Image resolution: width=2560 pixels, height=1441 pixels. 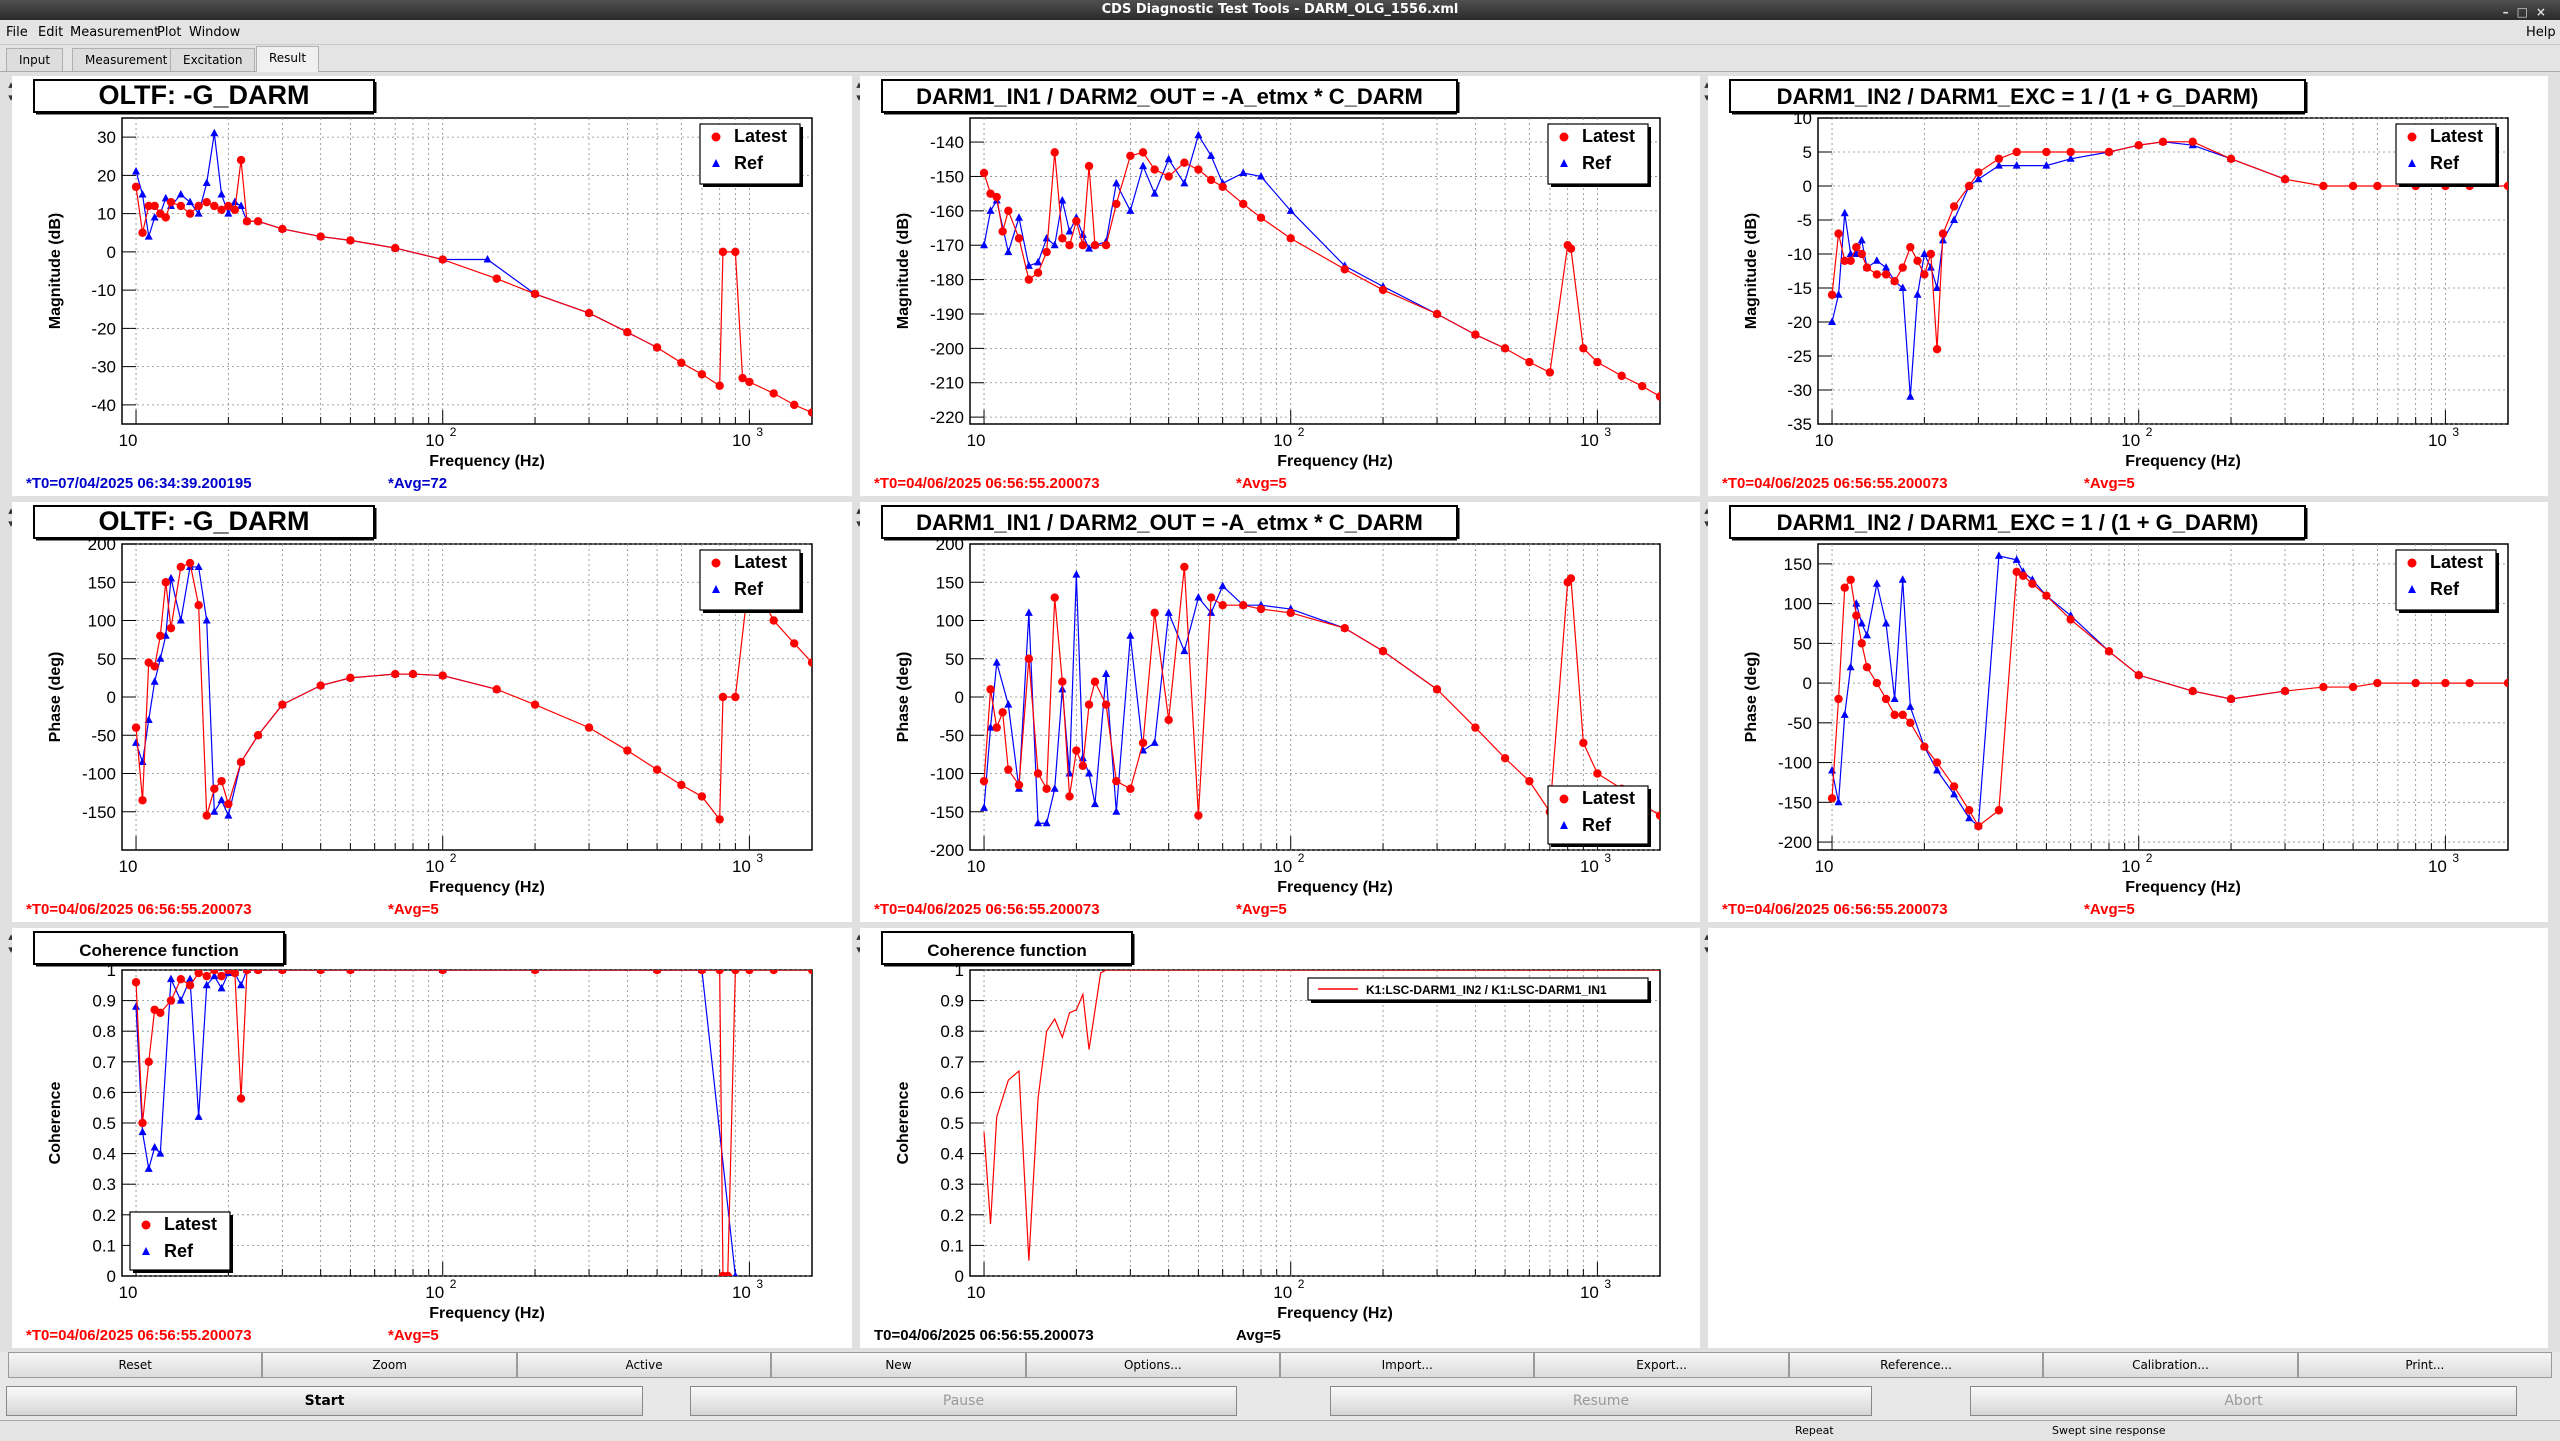 I want to click on title-box, so click(x=1169, y=96).